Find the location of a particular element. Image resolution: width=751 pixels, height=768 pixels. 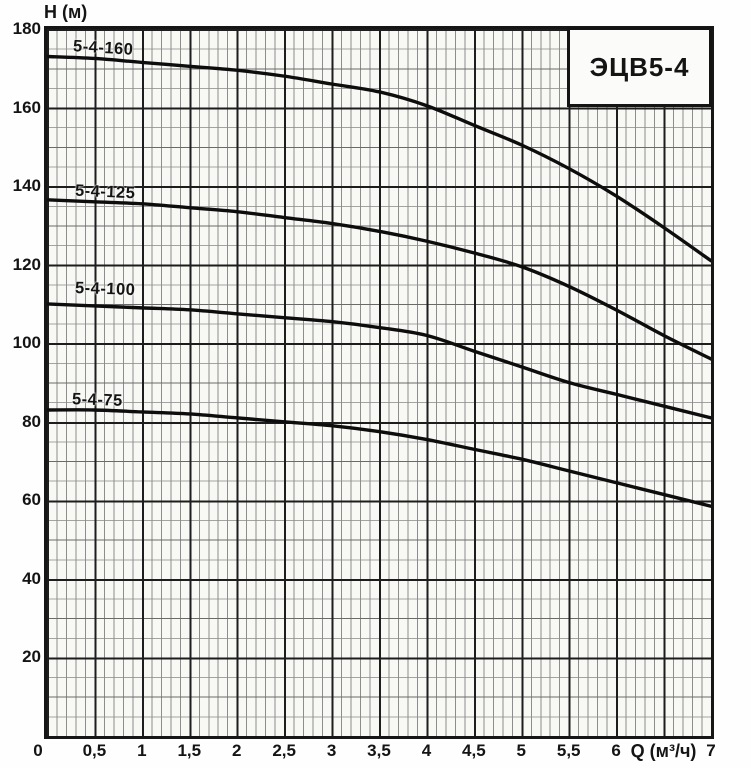

x-tick-7: 7 is located at coordinates (711, 750).